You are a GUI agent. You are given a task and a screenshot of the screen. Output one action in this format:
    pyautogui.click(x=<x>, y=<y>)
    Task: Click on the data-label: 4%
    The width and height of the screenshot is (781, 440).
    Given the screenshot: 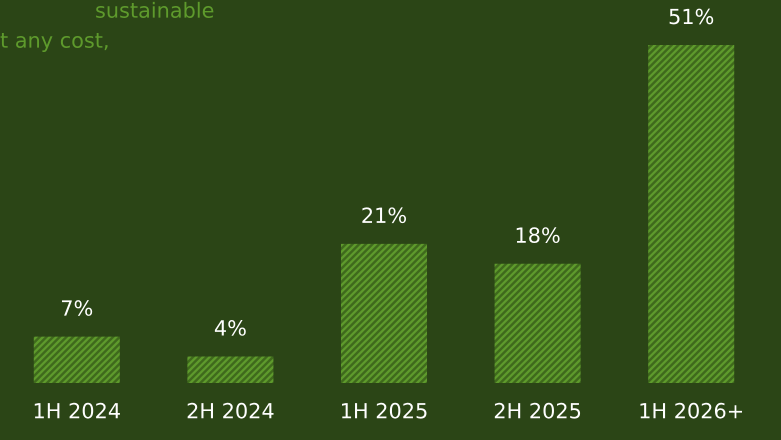 What is the action you would take?
    pyautogui.click(x=230, y=328)
    